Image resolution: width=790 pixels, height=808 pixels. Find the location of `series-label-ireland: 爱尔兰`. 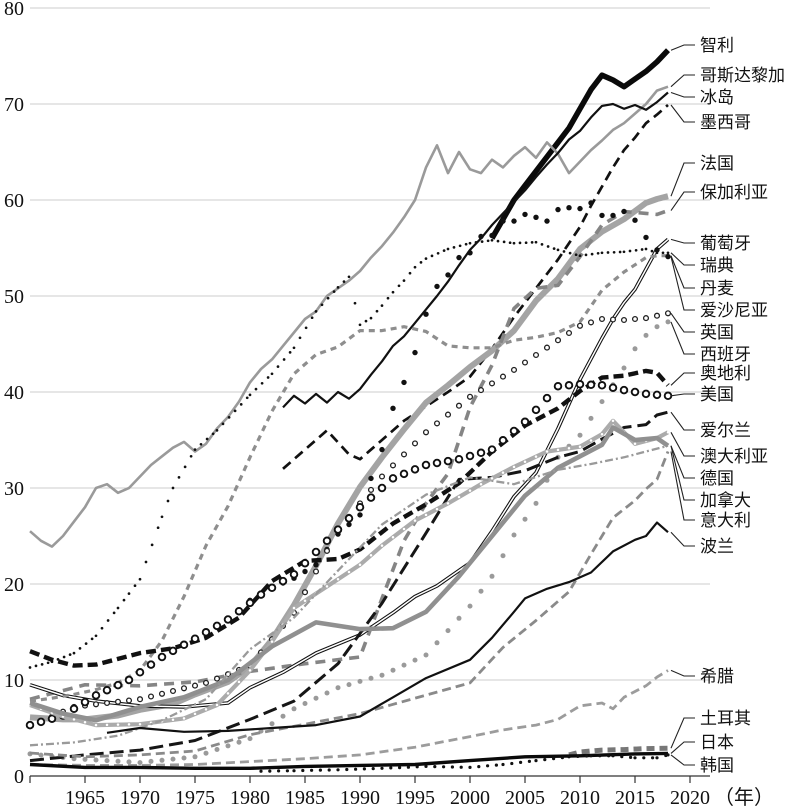

series-label-ireland: 爱尔兰 is located at coordinates (725, 430).